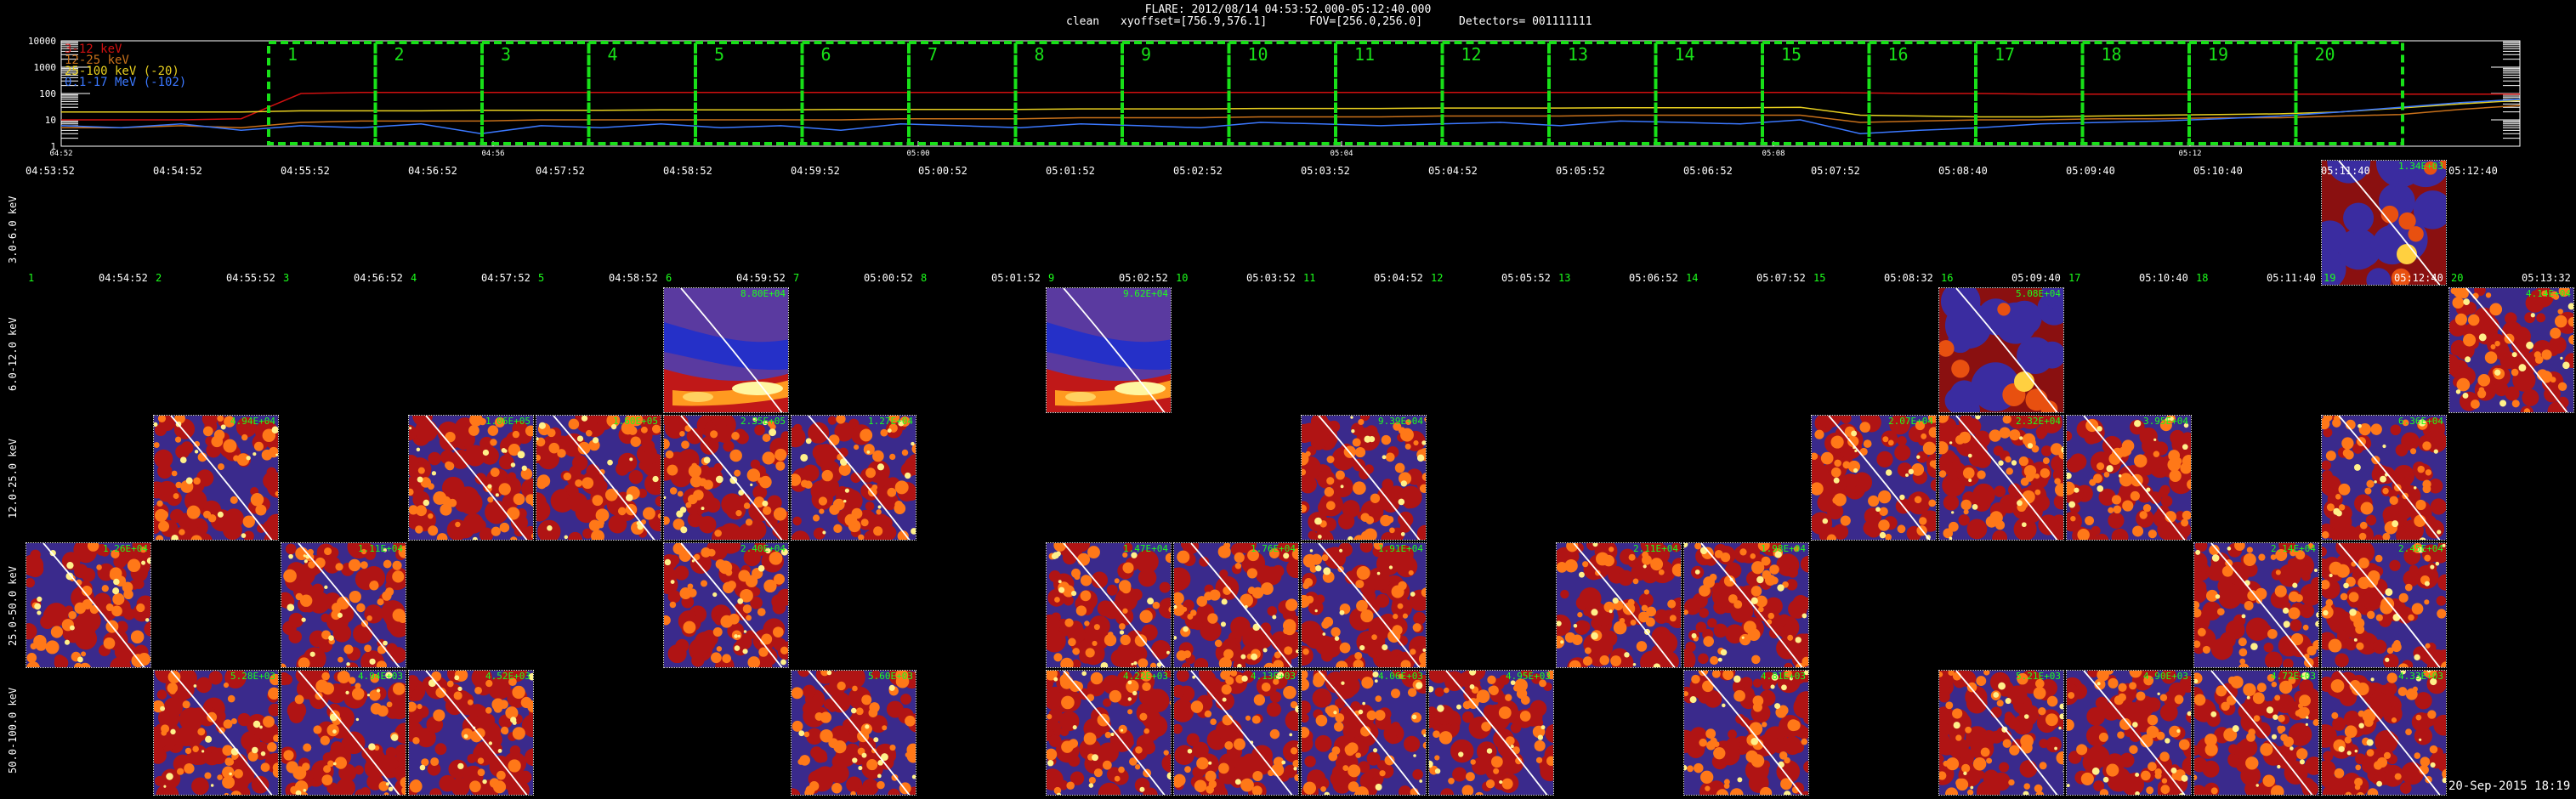 This screenshot has width=2576, height=799. I want to click on interval-label: 17, so click(2004, 55).